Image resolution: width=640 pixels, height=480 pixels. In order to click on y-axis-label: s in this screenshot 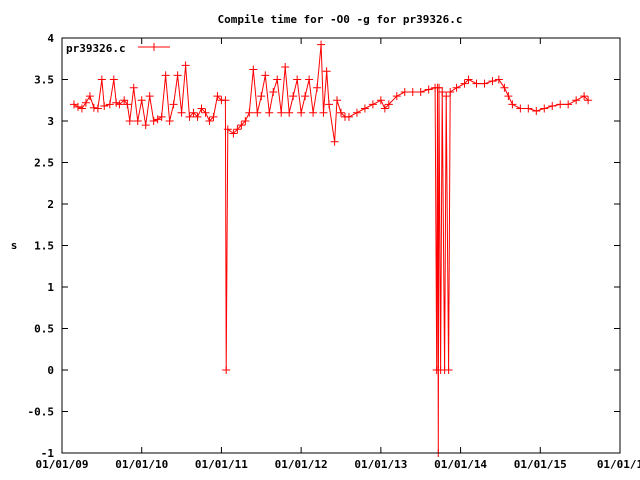, I will do `click(14, 245)`.